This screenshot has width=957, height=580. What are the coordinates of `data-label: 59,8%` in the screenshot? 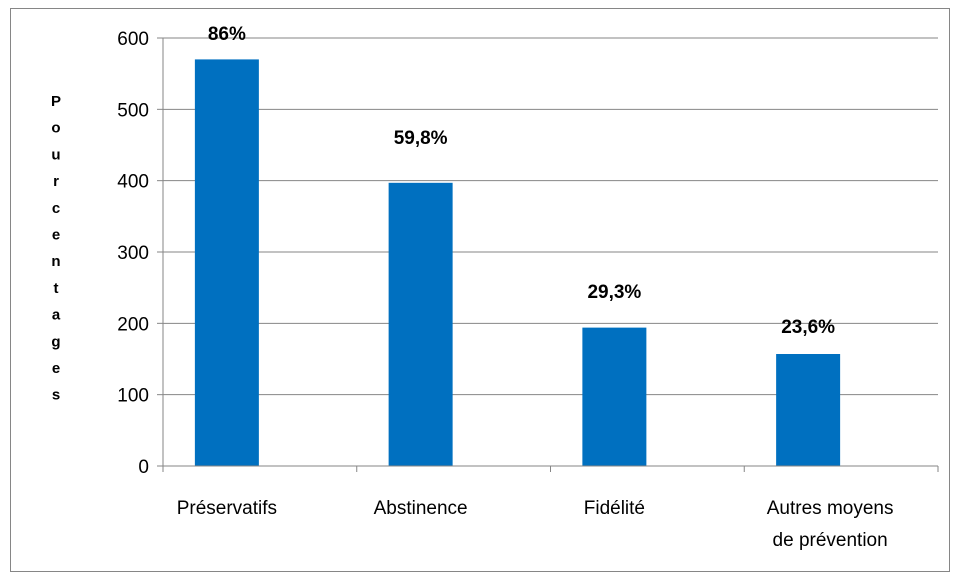 It's located at (421, 138).